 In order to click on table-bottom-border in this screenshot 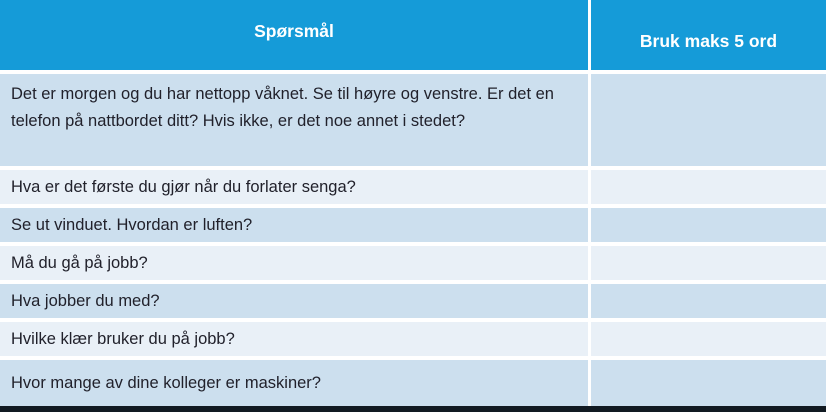, I will do `click(413, 409)`.